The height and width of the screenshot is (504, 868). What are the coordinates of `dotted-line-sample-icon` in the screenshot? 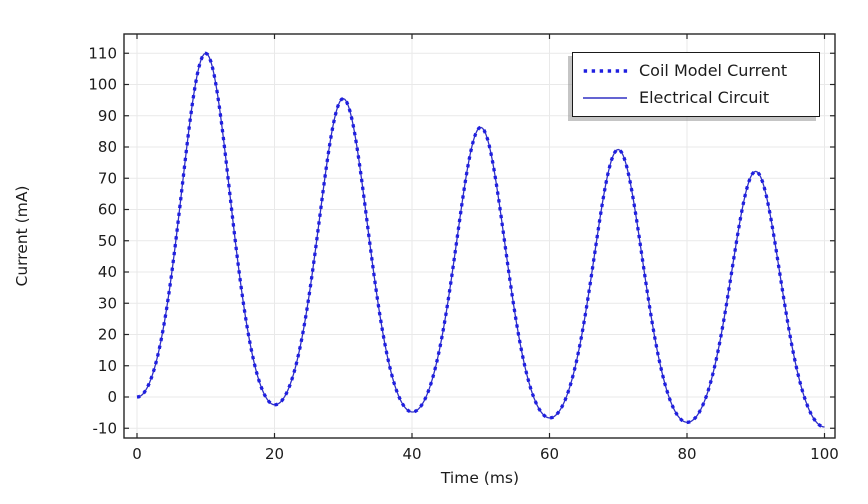 It's located at (605, 70).